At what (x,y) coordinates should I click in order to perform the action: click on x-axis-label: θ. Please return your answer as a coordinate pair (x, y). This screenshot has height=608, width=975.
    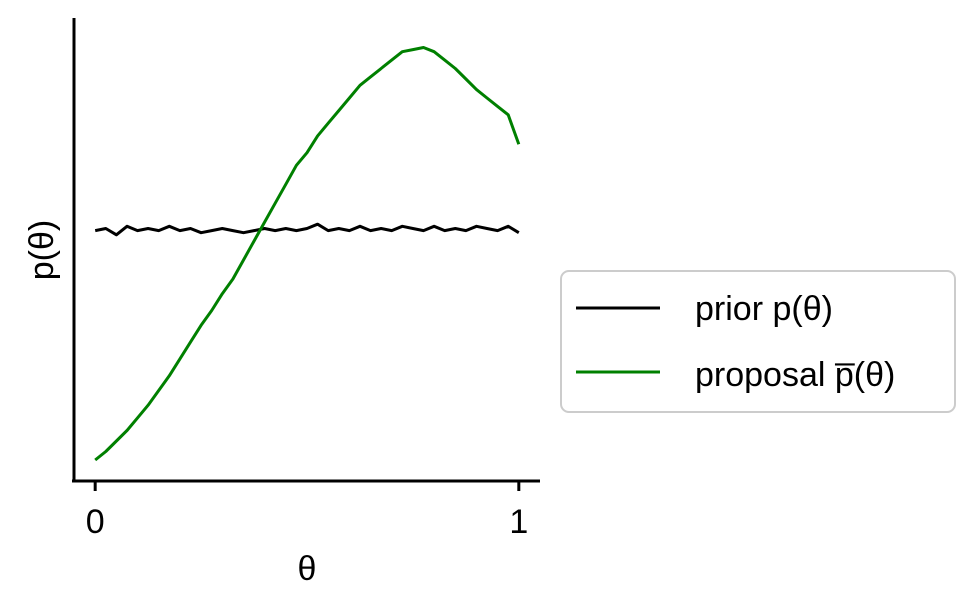
    Looking at the image, I should click on (307, 569).